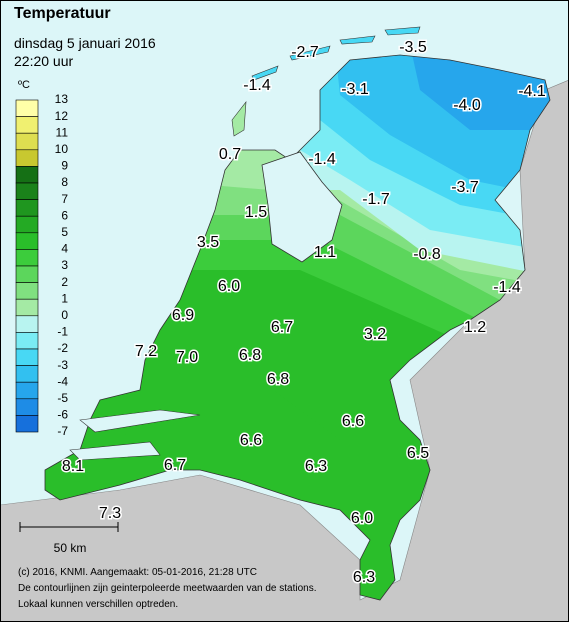 Image resolution: width=569 pixels, height=622 pixels. I want to click on legend-label: -1, so click(62, 332).